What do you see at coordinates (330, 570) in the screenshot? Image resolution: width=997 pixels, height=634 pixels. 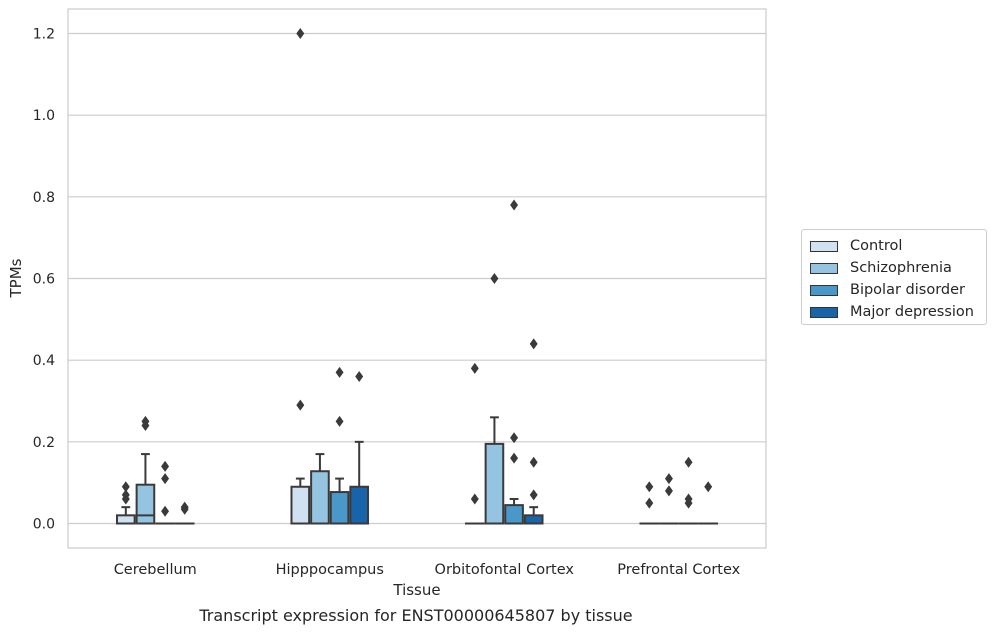 I see `x-tick-label: Hipppocampus` at bounding box center [330, 570].